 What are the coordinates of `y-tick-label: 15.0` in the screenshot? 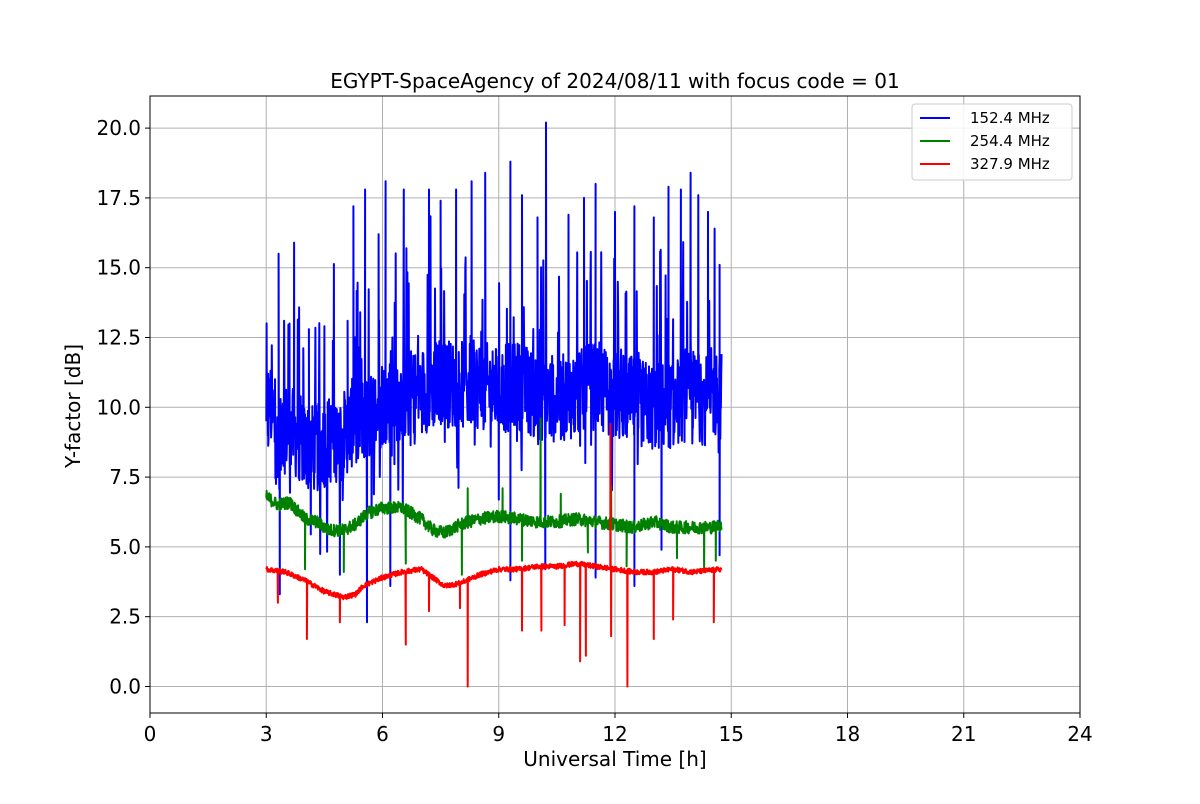 It's located at (118, 268).